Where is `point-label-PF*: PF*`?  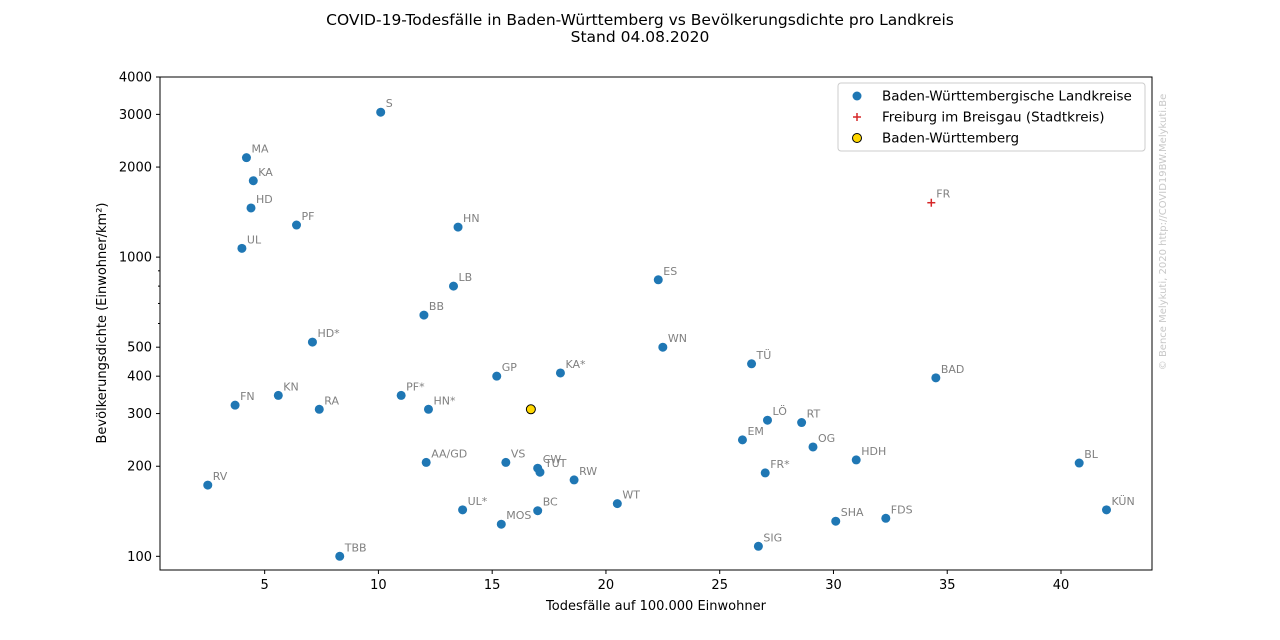 point-label-PF*: PF* is located at coordinates (415, 386).